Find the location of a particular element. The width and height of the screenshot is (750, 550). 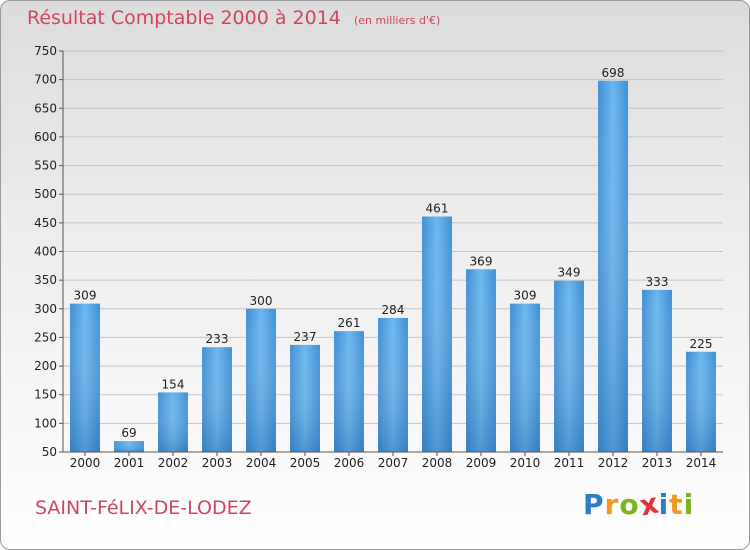

value-label: 698 is located at coordinates (613, 73).